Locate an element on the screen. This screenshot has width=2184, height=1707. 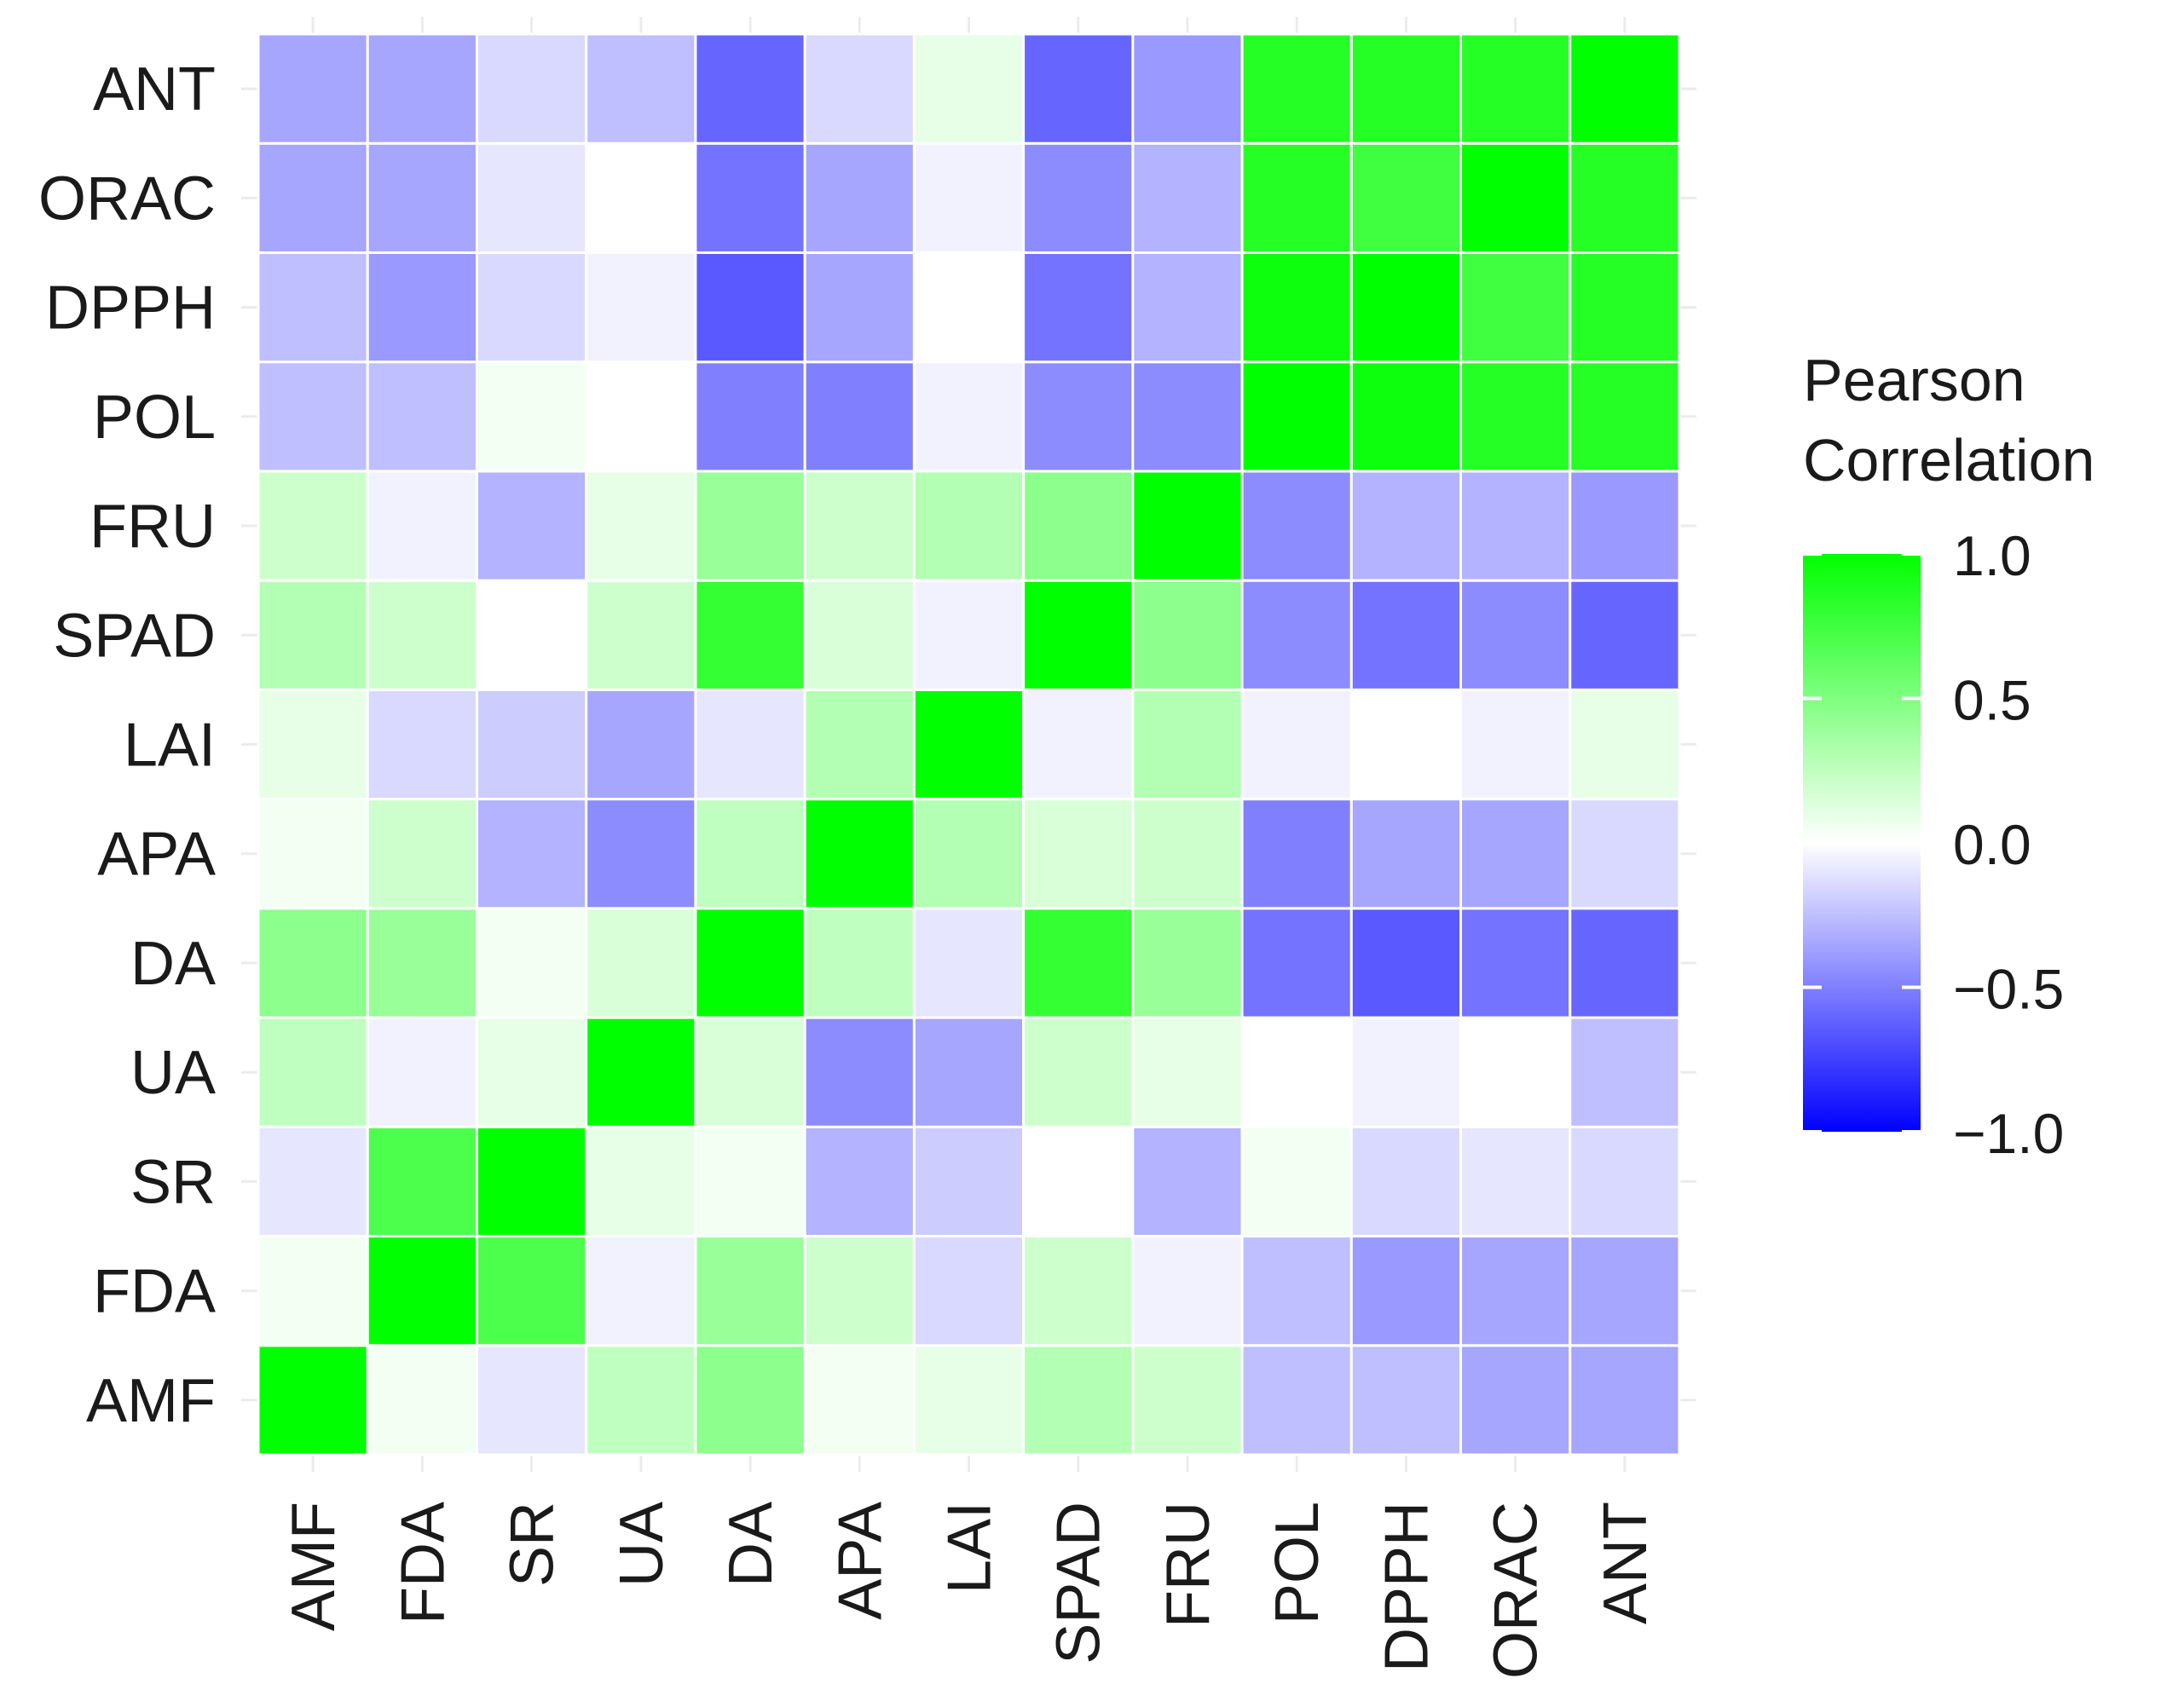
heatmap-cell-DA-APA is located at coordinates (859, 963).